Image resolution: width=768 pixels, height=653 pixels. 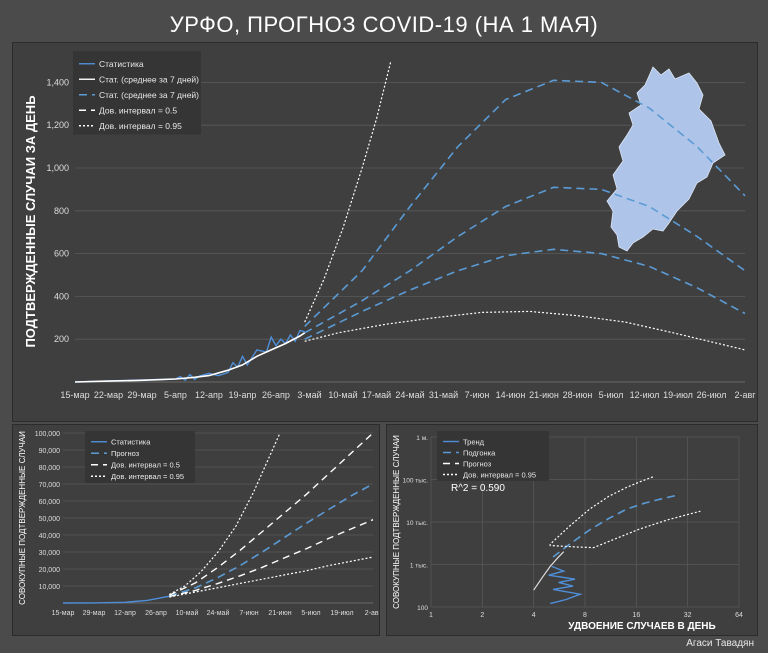 What do you see at coordinates (61, 339) in the screenshot?
I see `y-tick-label: 200` at bounding box center [61, 339].